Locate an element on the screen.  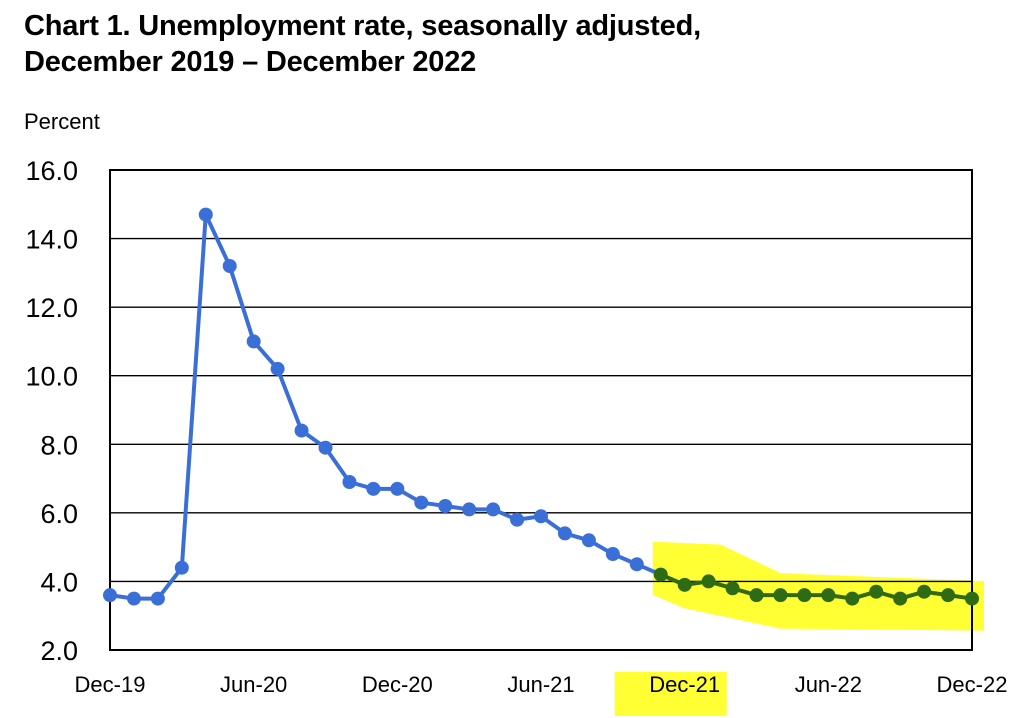
y-tick-label: 16.0 is located at coordinates (51, 171).